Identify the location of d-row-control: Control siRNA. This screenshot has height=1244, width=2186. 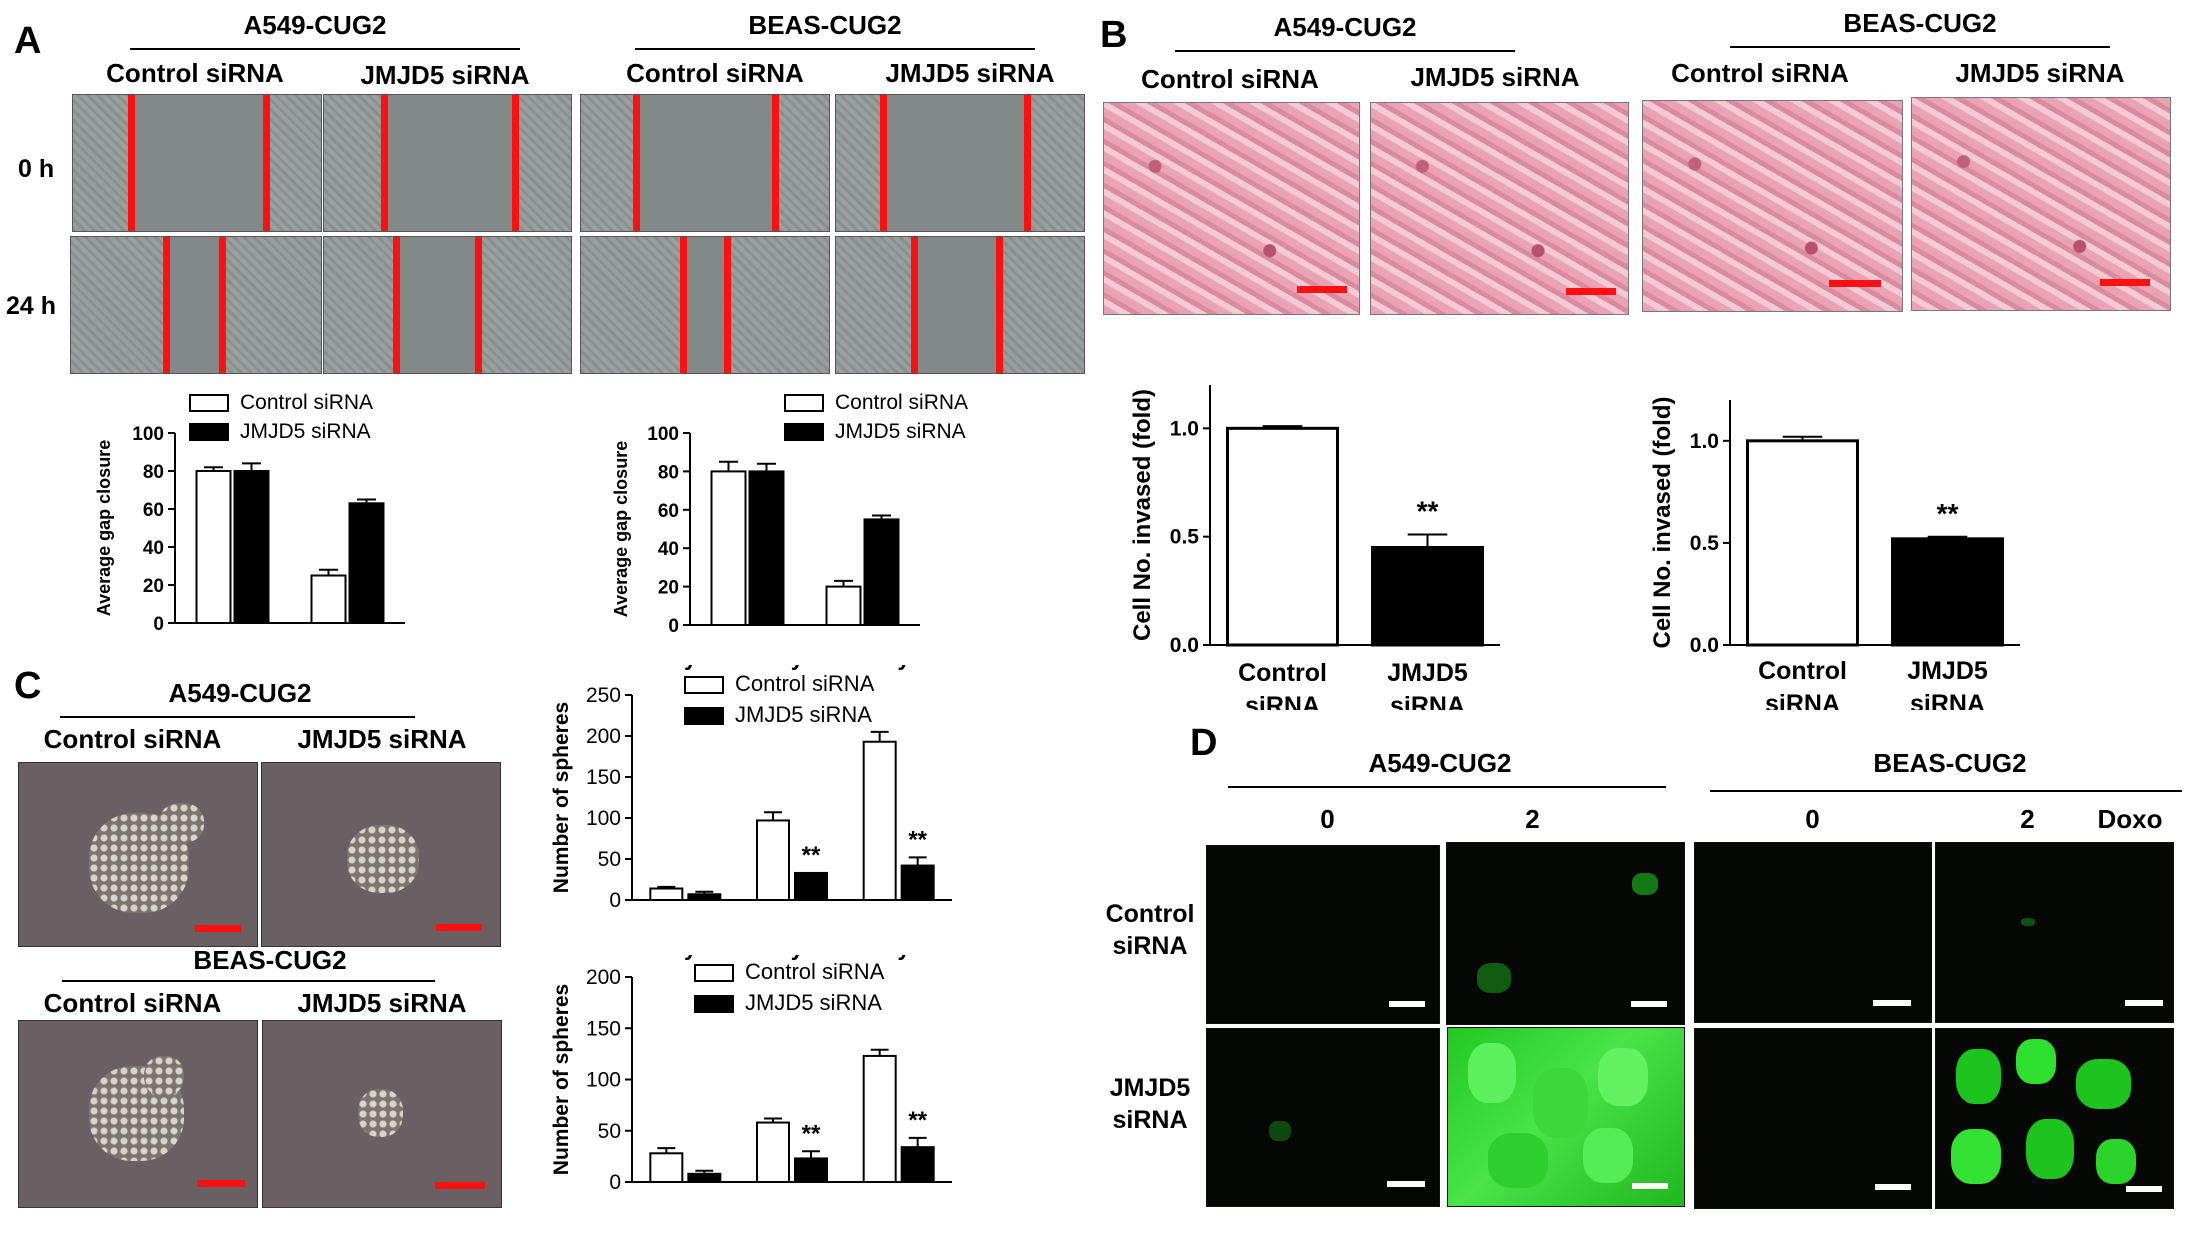
(1150, 930).